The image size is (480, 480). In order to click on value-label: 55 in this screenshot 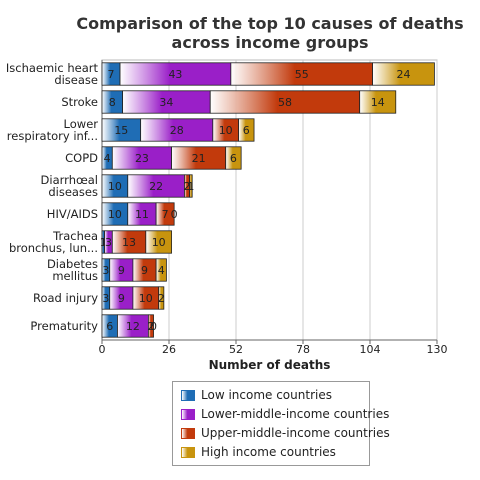, I will do `click(302, 74)`.